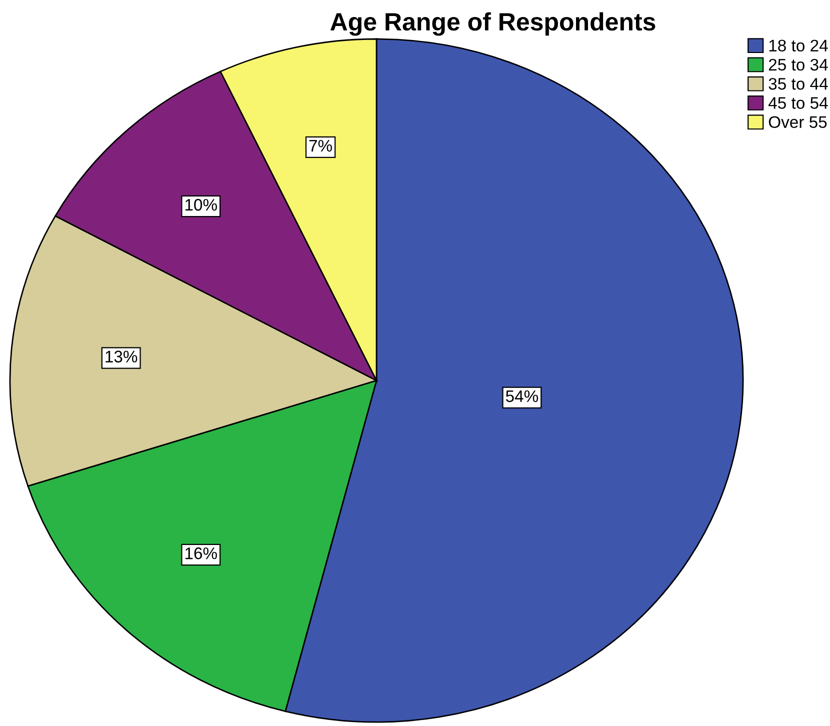 Image resolution: width=830 pixels, height=726 pixels. Describe the element at coordinates (493, 24) in the screenshot. I see `chart-title: Age Range of Respondents` at that location.